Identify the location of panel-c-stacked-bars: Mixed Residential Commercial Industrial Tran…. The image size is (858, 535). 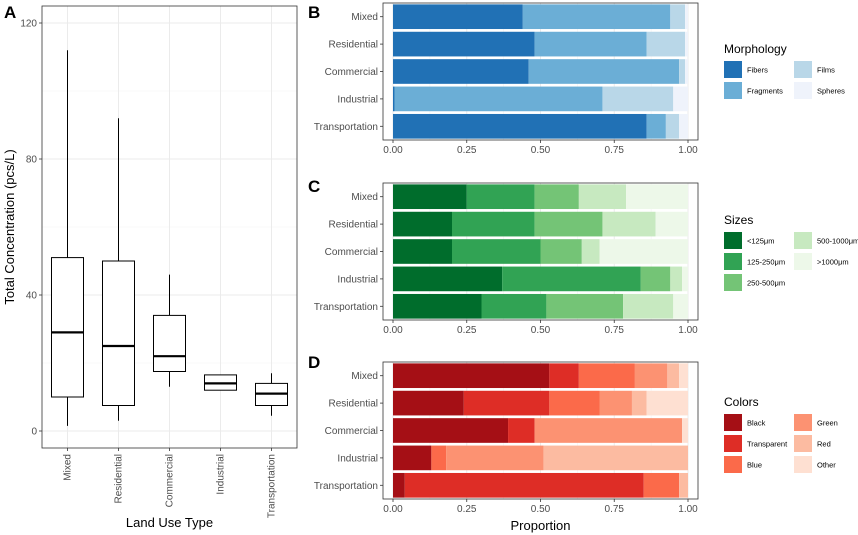
(506, 259).